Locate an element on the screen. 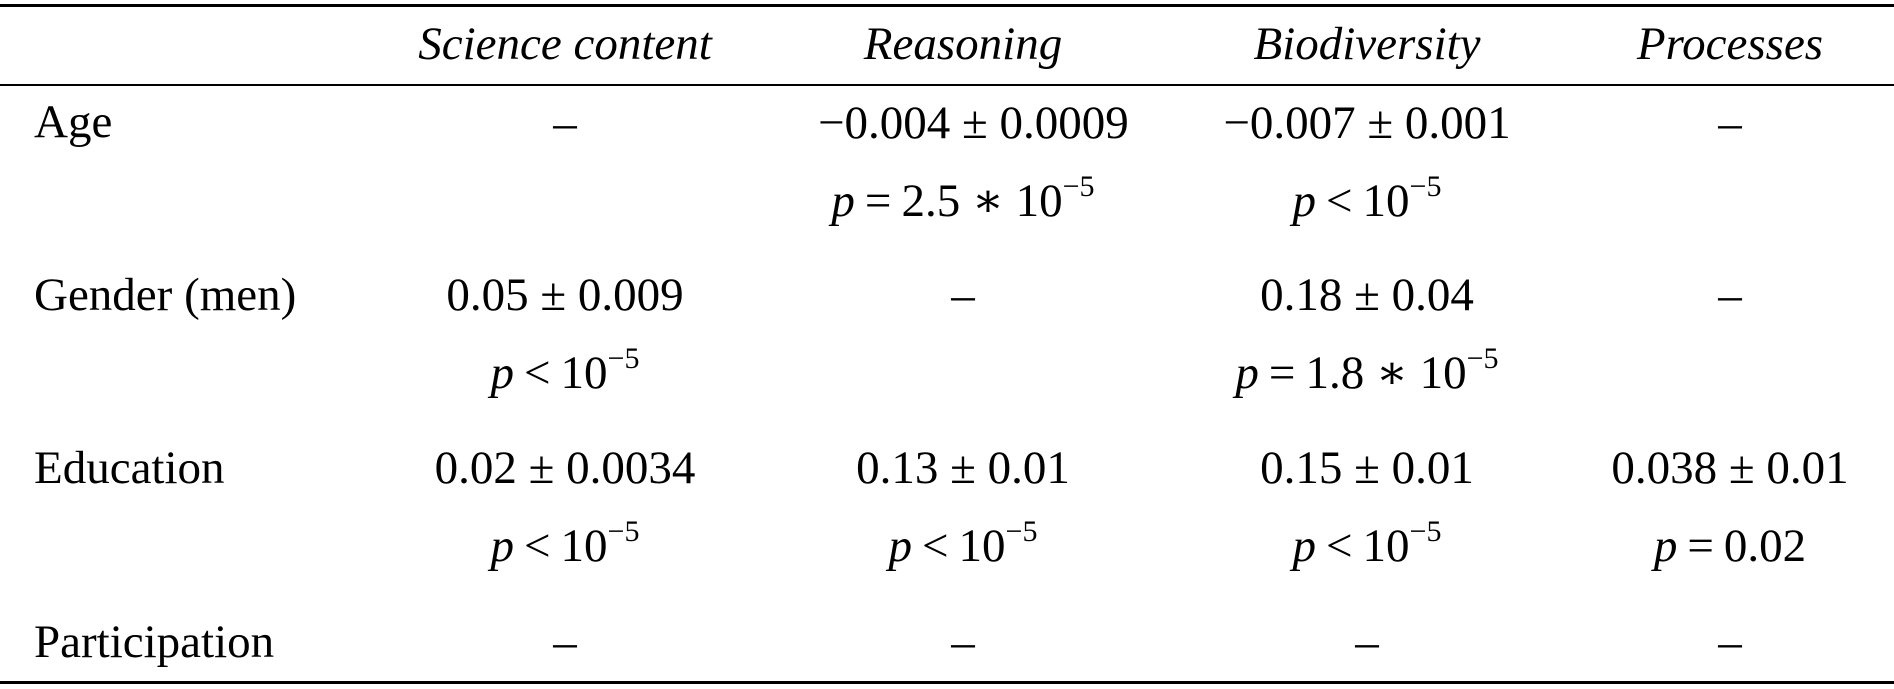 The width and height of the screenshot is (1894, 689). column-header-processes: Processes is located at coordinates (1730, 44).